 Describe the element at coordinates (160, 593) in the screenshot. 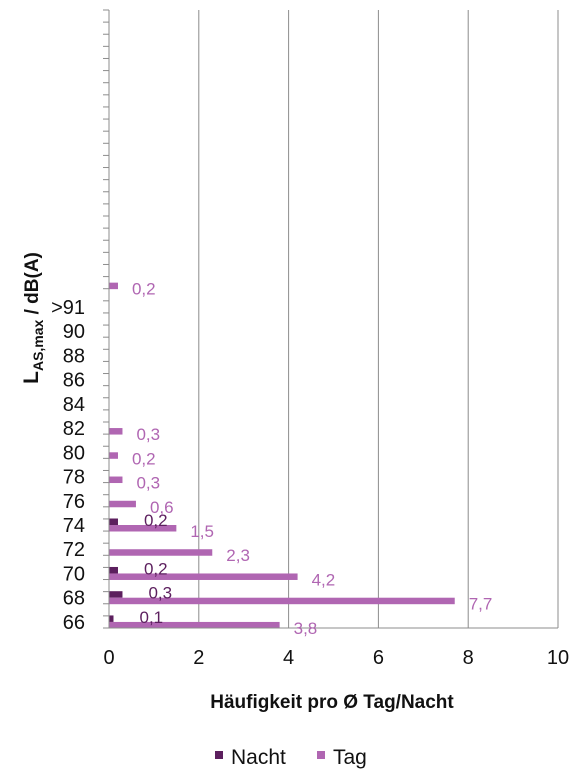

I see `data-label-nacht: 0,3` at that location.